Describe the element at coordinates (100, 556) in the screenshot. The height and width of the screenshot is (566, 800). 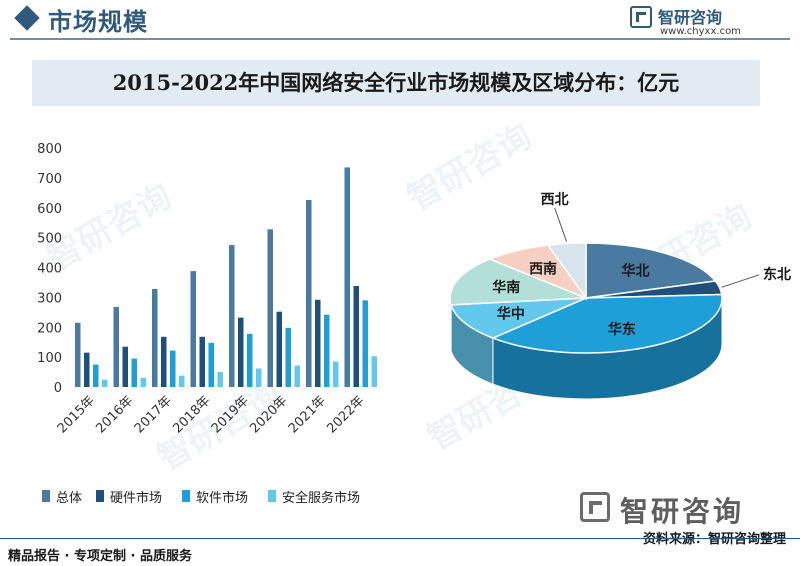
I see `footer-slogan: 精品报告 · 专项定制 · 品质服务` at that location.